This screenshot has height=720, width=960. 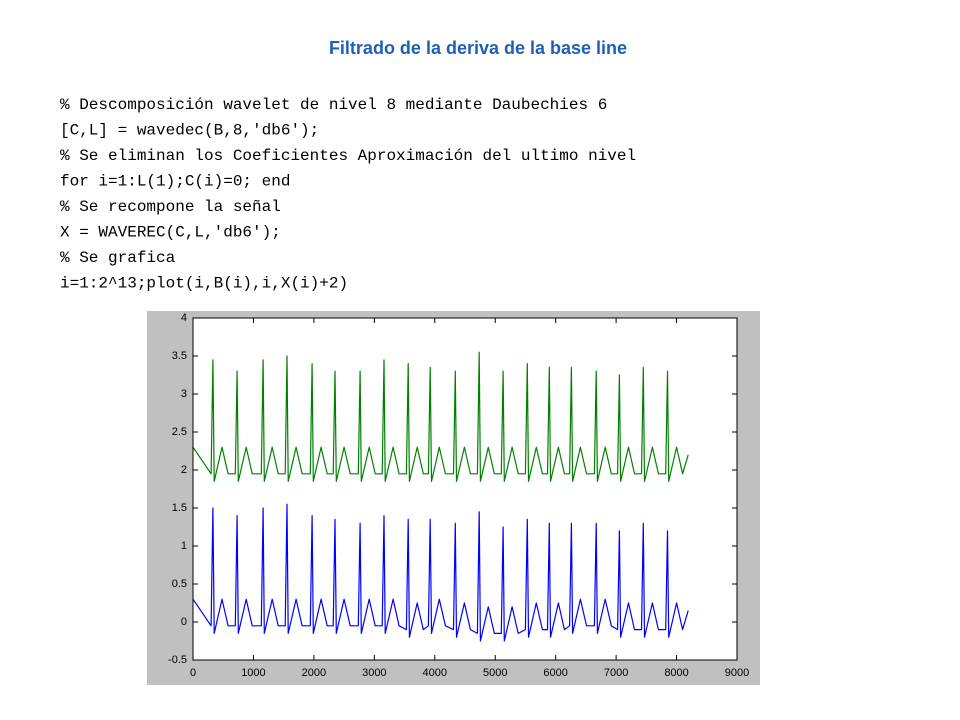 I want to click on code-line: % Se recompone la señal, so click(x=170, y=207).